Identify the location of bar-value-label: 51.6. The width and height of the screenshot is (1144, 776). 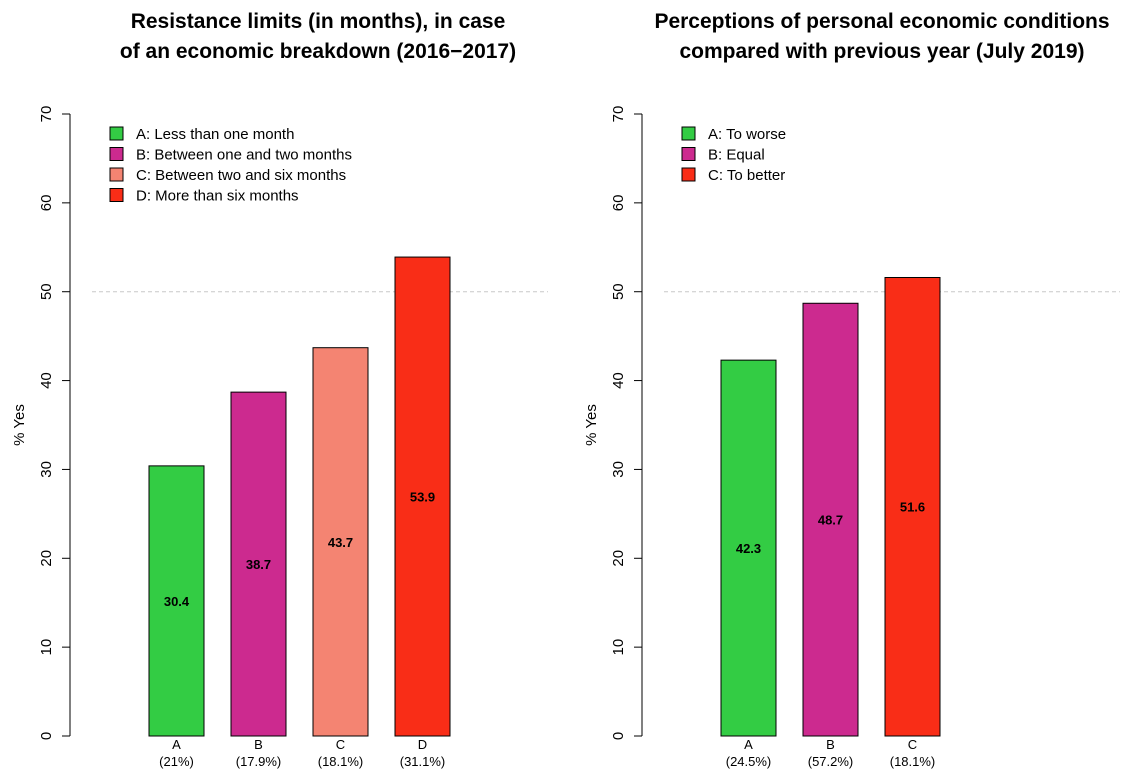
(912, 507).